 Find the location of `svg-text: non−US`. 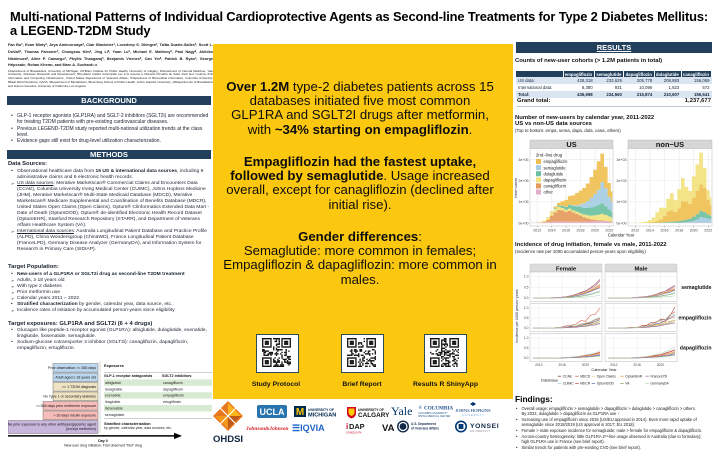

svg-text: non−US is located at coordinates (670, 144).